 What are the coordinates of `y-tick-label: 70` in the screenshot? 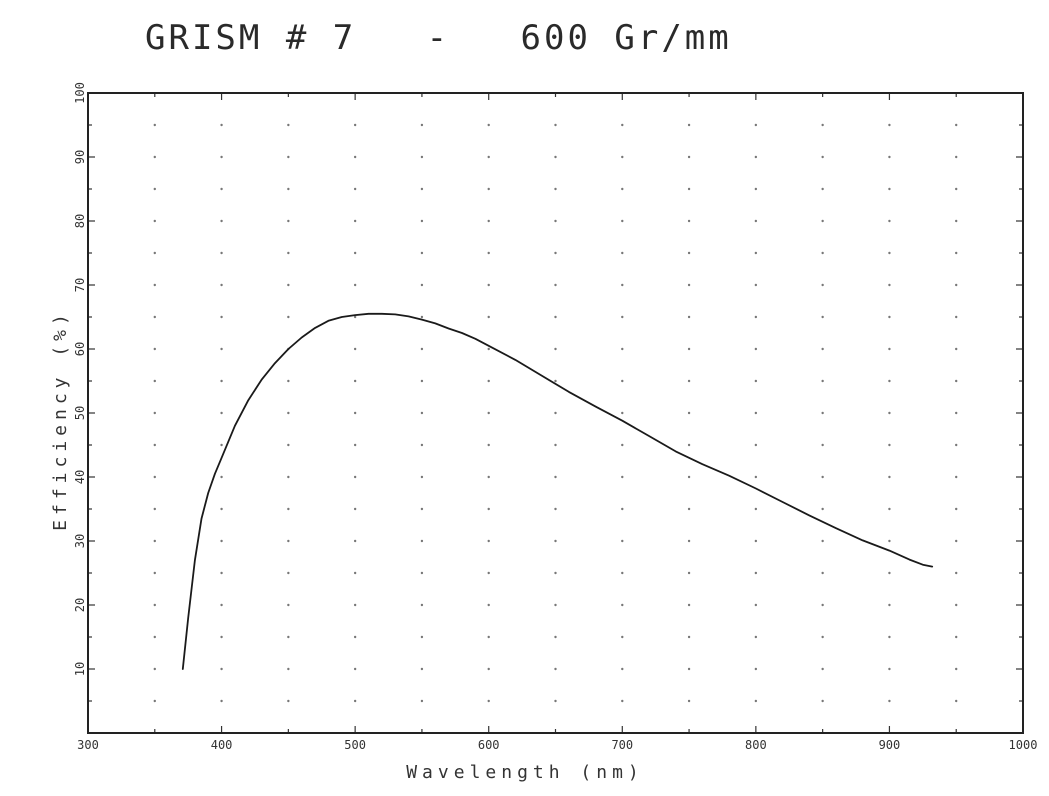 It's located at (80, 285).